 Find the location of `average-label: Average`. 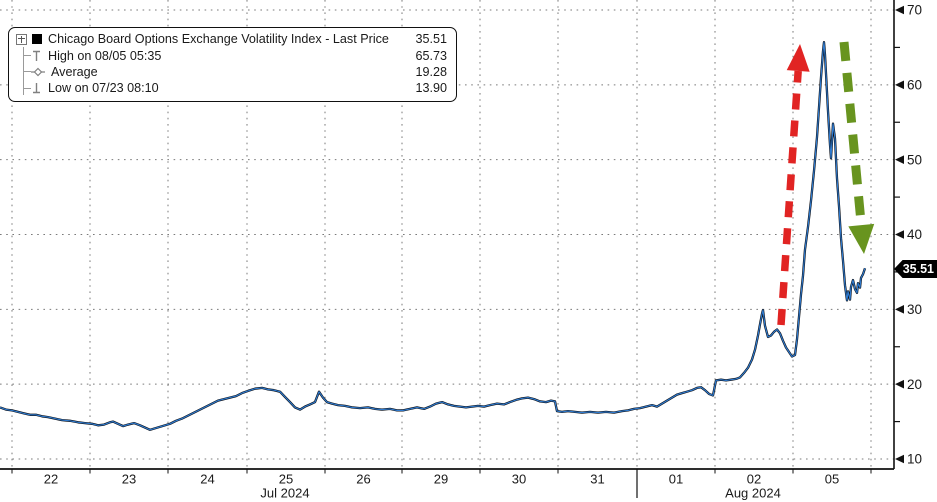

average-label: Average is located at coordinates (74, 71).